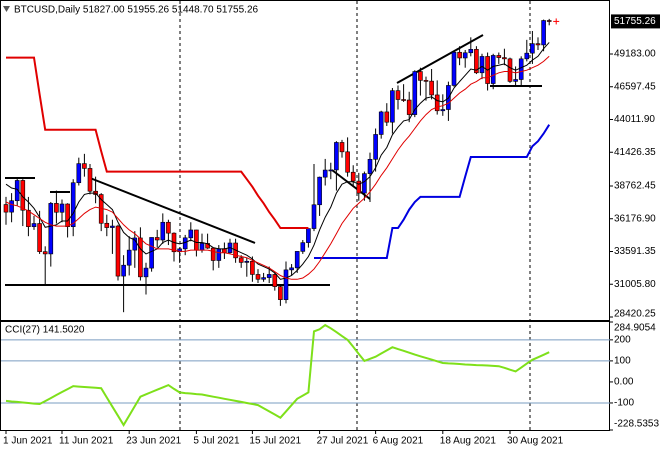  Describe the element at coordinates (45, 330) in the screenshot. I see `indicator-title: CCI(27) 141.5020` at that location.